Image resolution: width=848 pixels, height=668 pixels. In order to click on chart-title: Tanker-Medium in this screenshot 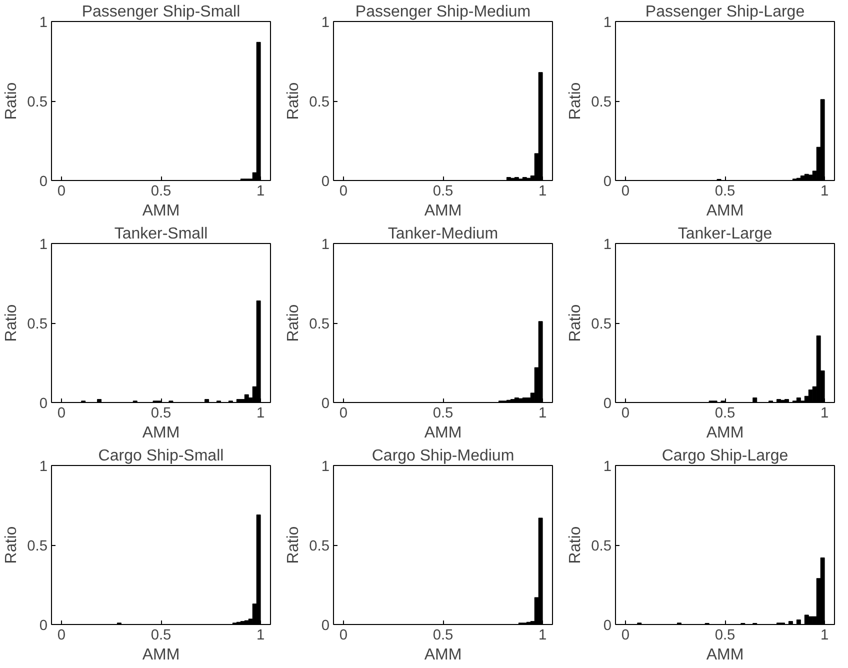, I will do `click(443, 234)`.